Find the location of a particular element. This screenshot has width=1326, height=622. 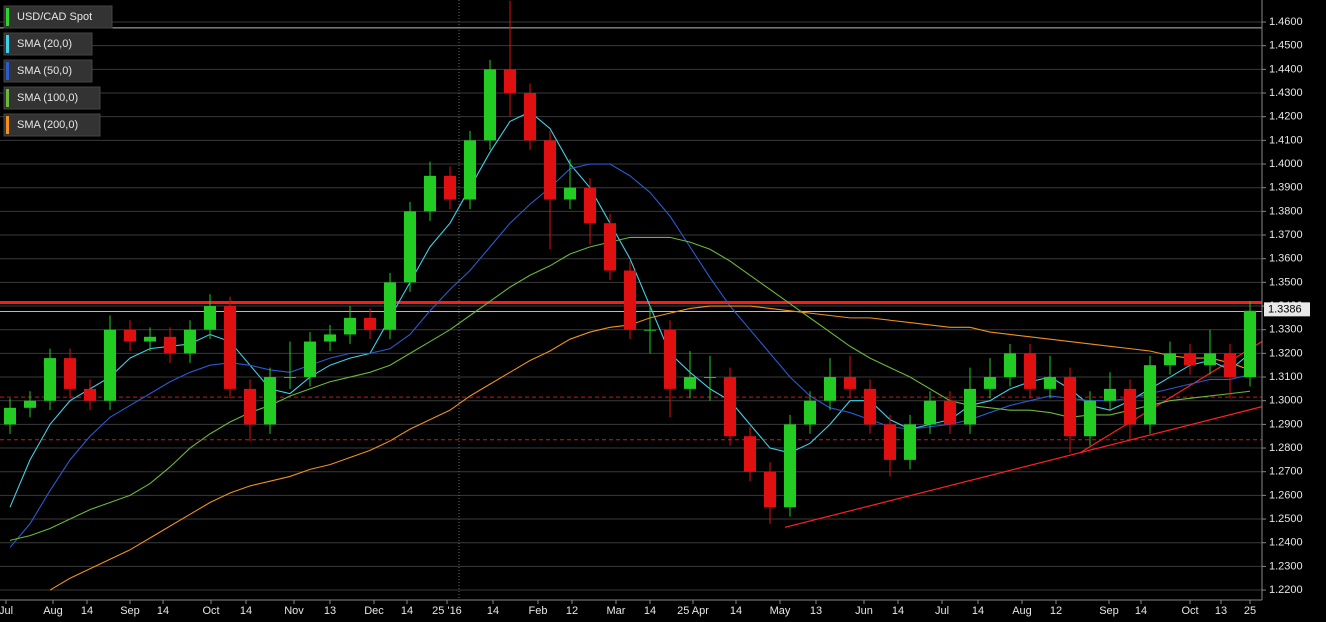

y-tick-label: 1.3500 is located at coordinates (1286, 282).